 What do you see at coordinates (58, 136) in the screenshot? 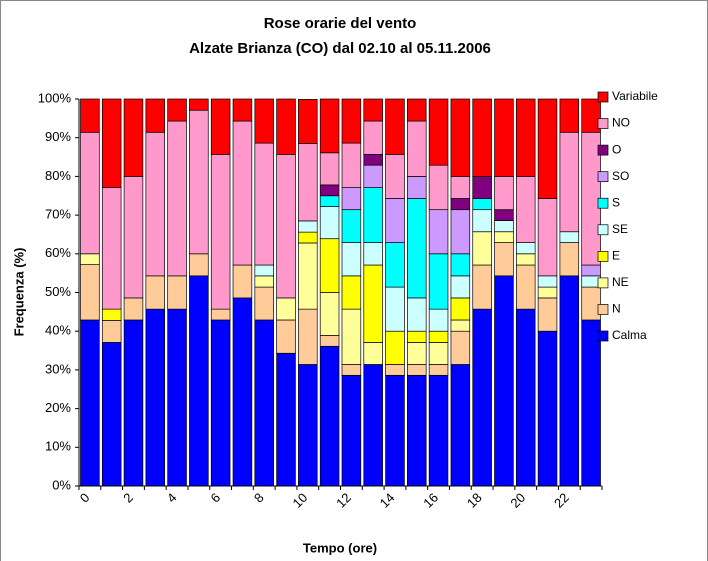
I see `y-tick-label: 90%` at bounding box center [58, 136].